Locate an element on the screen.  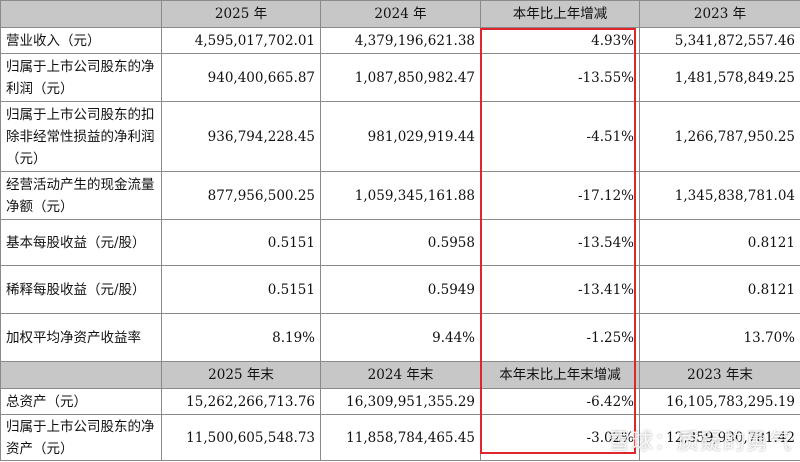
value-2025: 11,500,605,548.73 is located at coordinates (241, 437).